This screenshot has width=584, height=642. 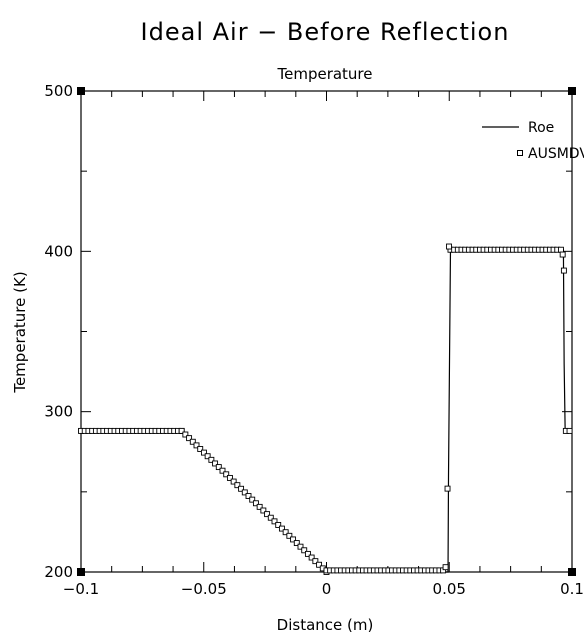 What do you see at coordinates (81, 589) in the screenshot?
I see `x-tick-label: −0.1` at bounding box center [81, 589].